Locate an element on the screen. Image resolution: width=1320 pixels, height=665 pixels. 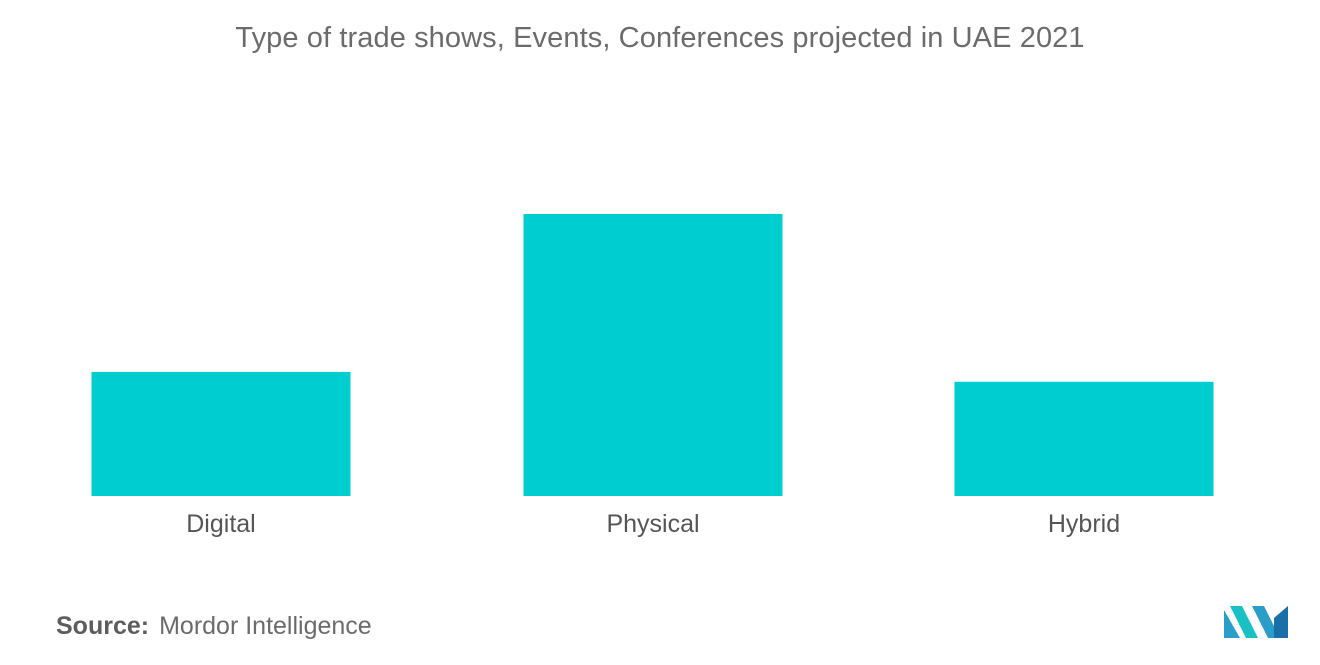
bar-digital is located at coordinates (221, 433).